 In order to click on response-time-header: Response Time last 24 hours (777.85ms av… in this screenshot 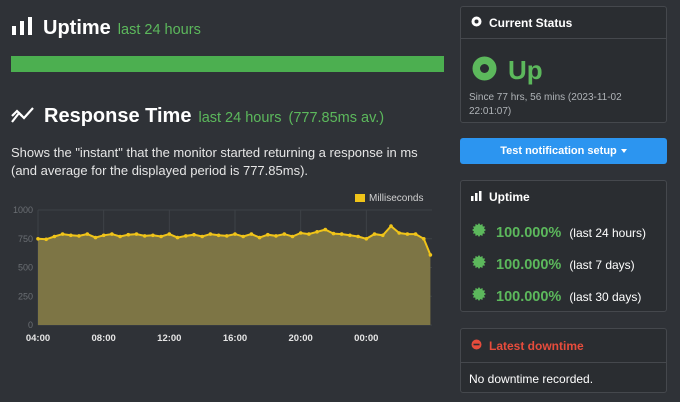, I will do `click(197, 117)`.